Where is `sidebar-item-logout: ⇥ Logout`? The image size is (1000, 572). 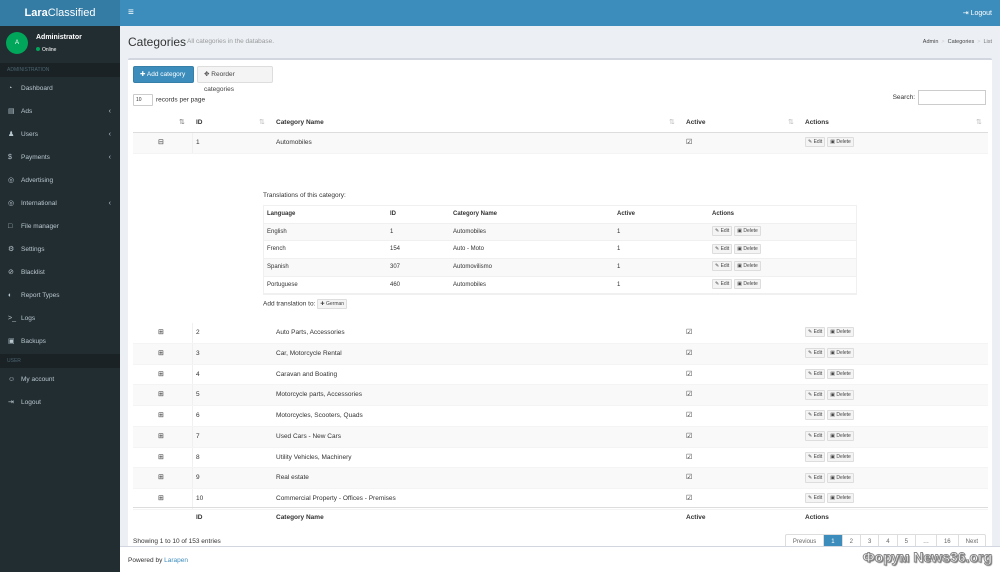
sidebar-item-logout: ⇥ Logout is located at coordinates (60, 402).